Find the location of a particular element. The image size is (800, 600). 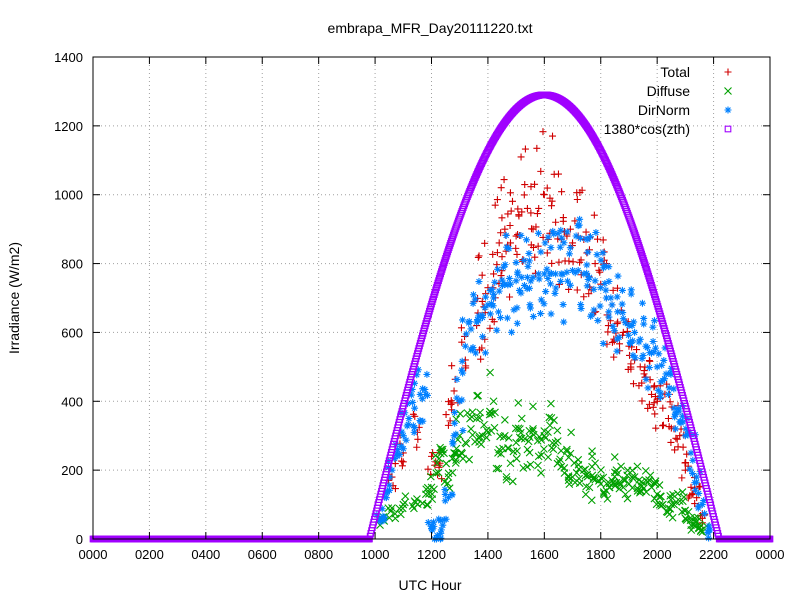

y-tick-label: 800 is located at coordinates (72, 264).